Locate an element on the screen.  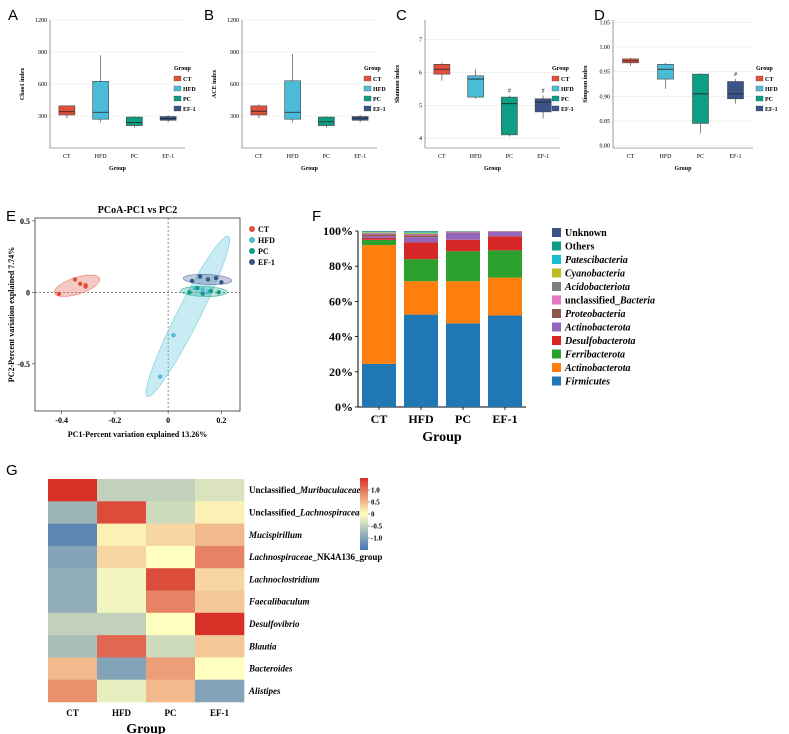
row-label: Unclassified_Lachnospiraceae is located at coordinates (306, 512).